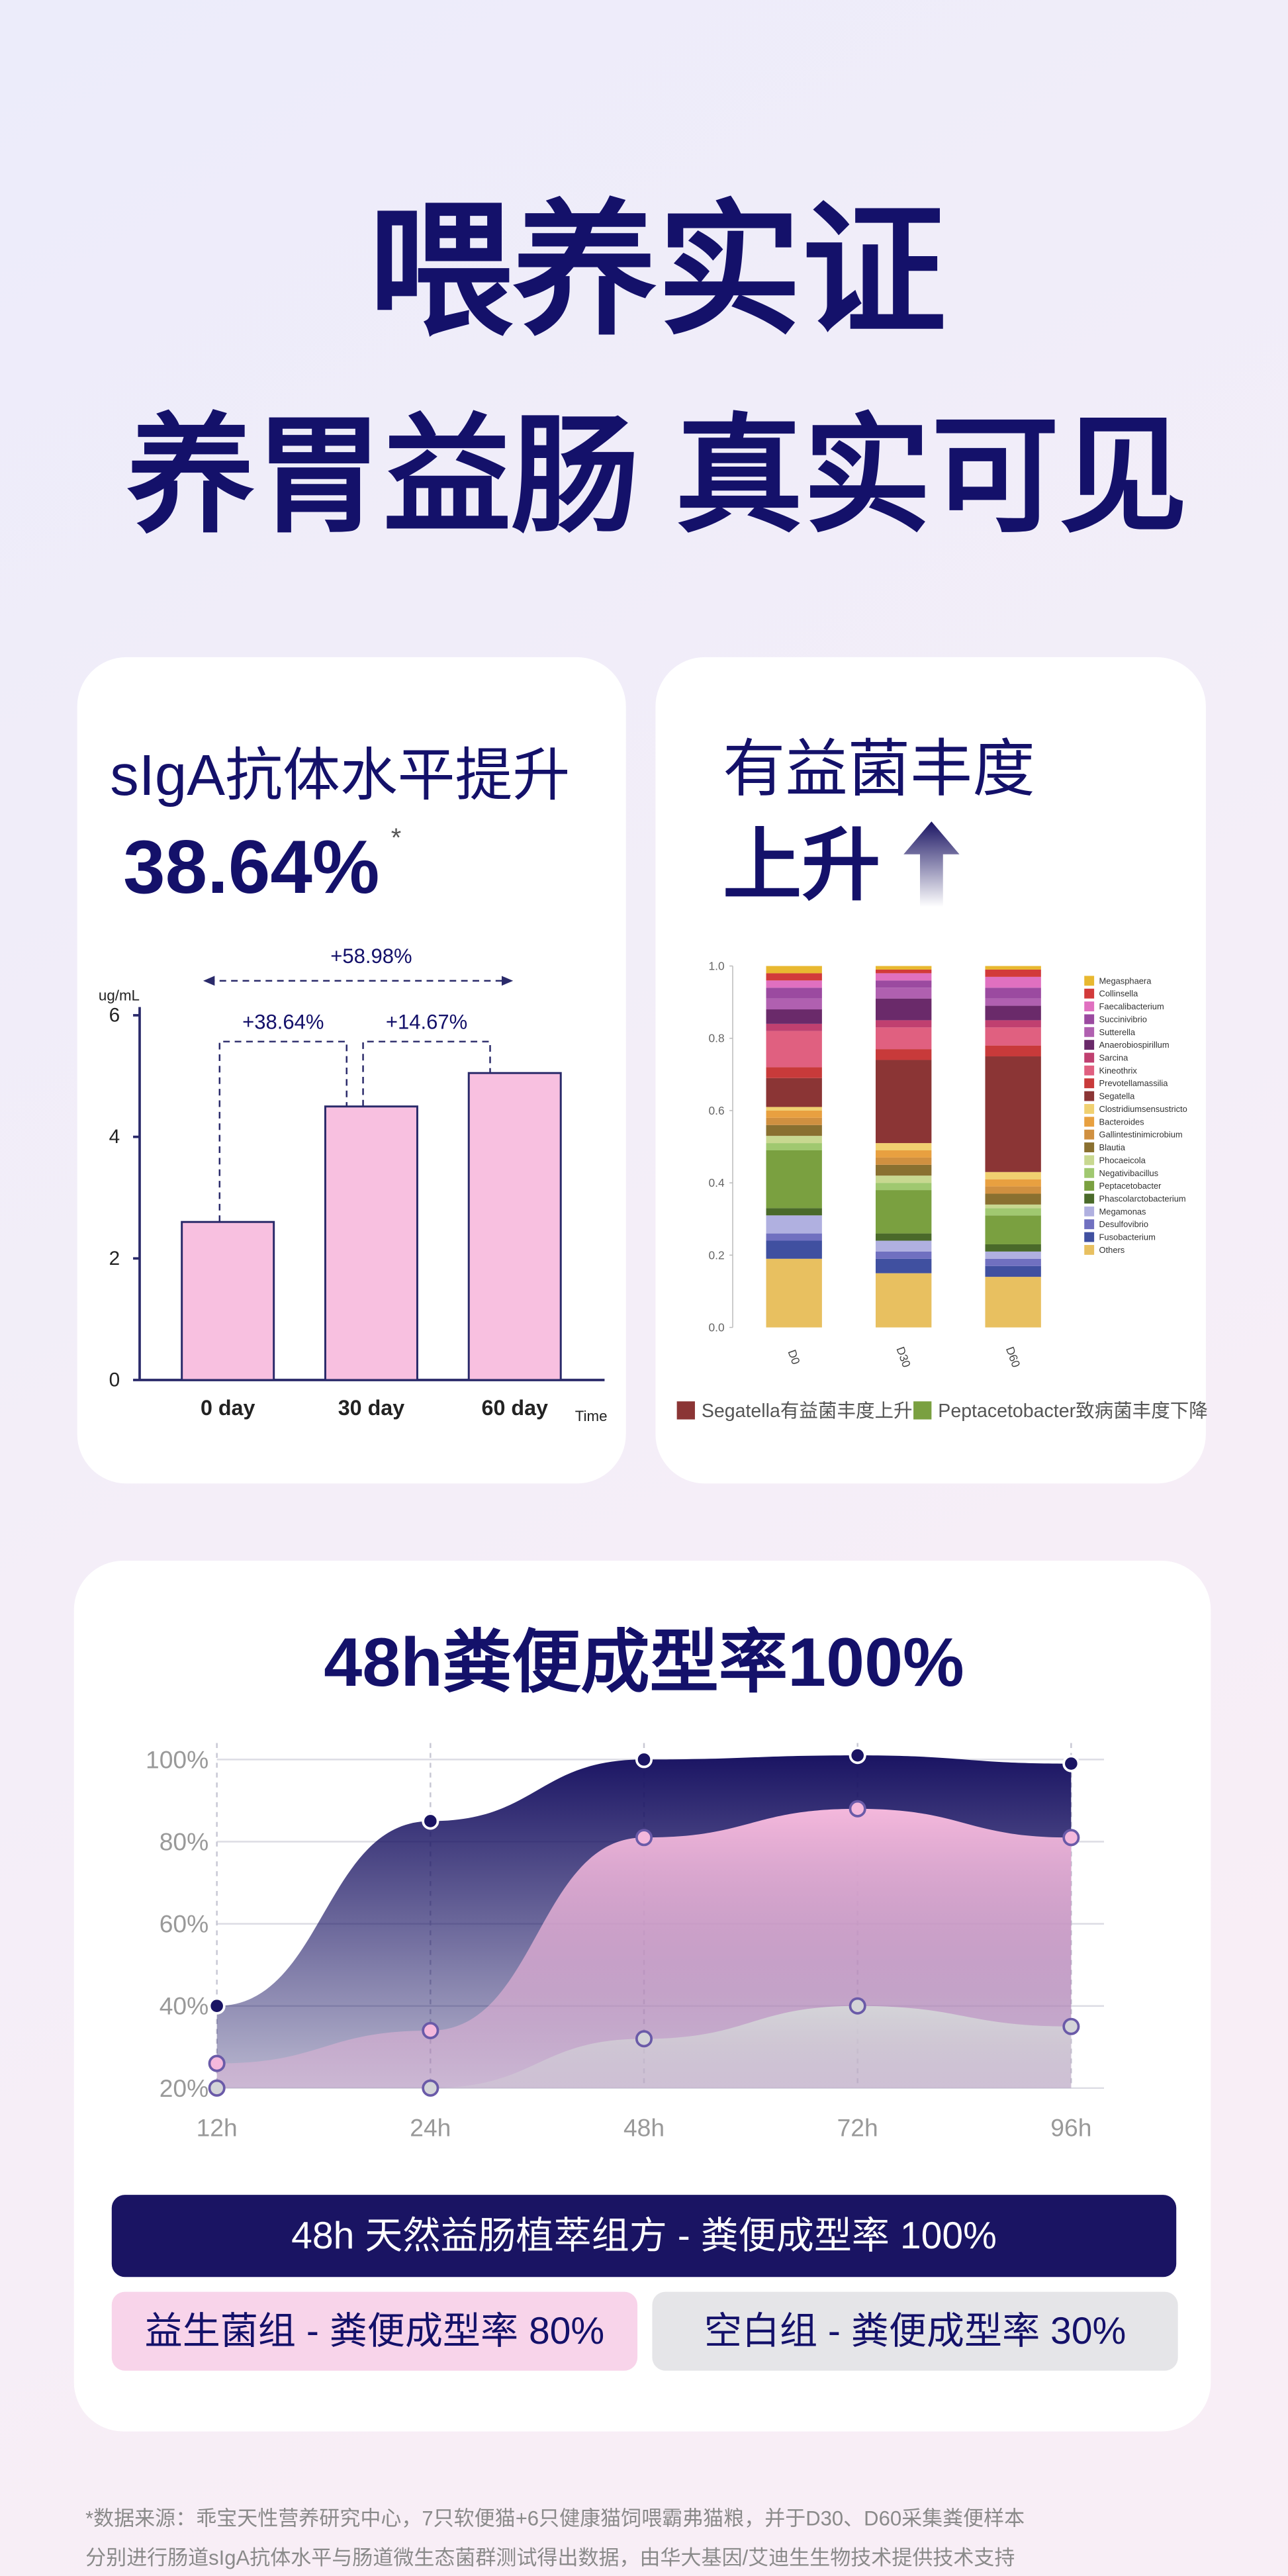  I want to click on bar, so click(514, 1226).